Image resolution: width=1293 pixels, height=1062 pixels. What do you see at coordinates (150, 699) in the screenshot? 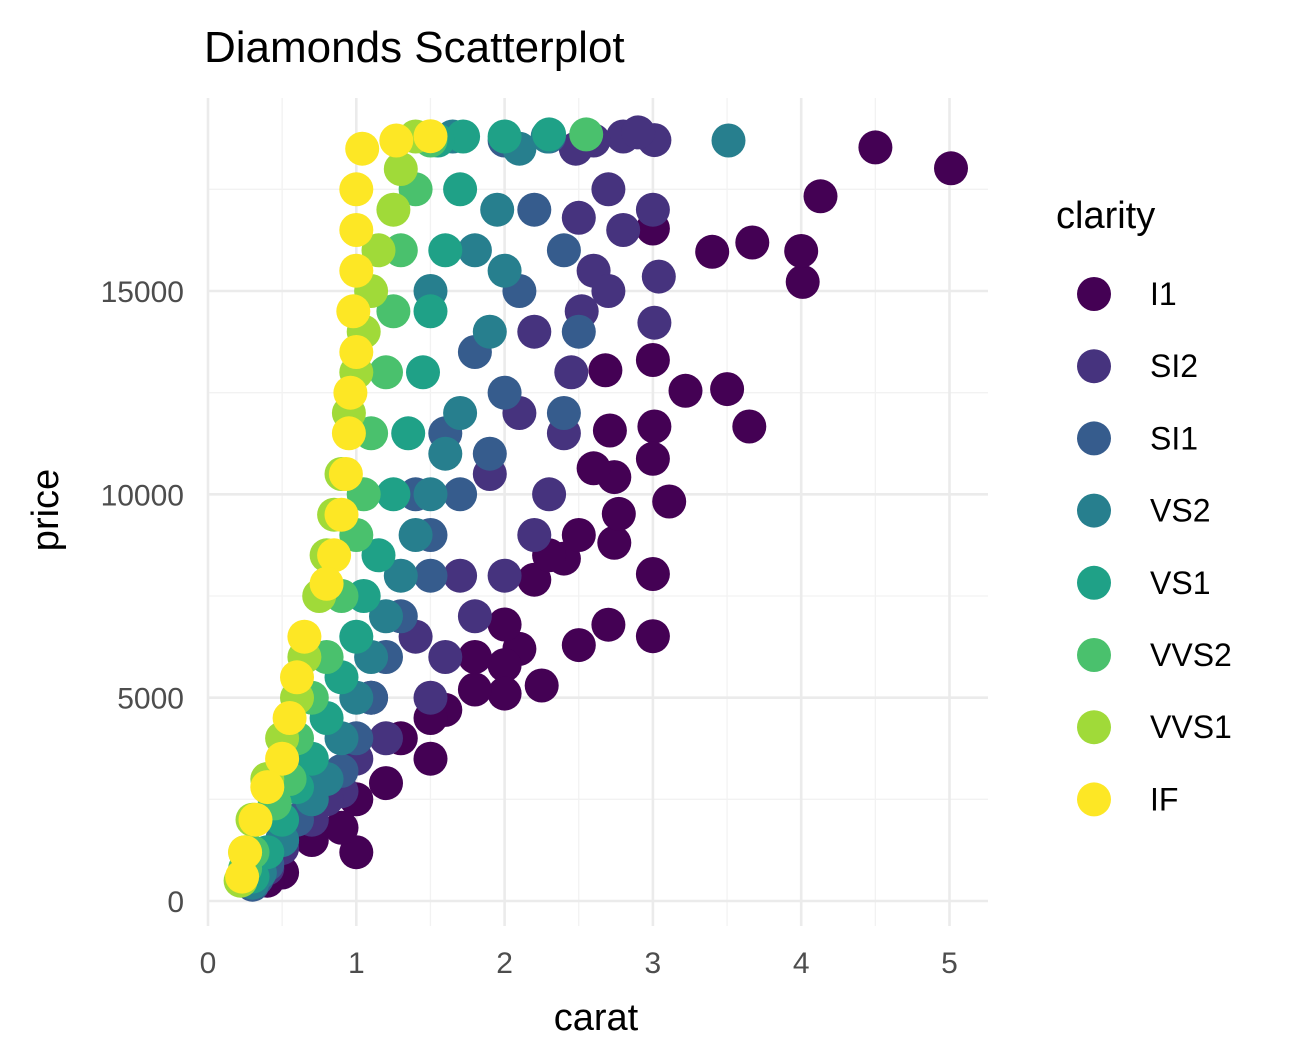
I see `y-tick-label: 5000` at bounding box center [150, 699].